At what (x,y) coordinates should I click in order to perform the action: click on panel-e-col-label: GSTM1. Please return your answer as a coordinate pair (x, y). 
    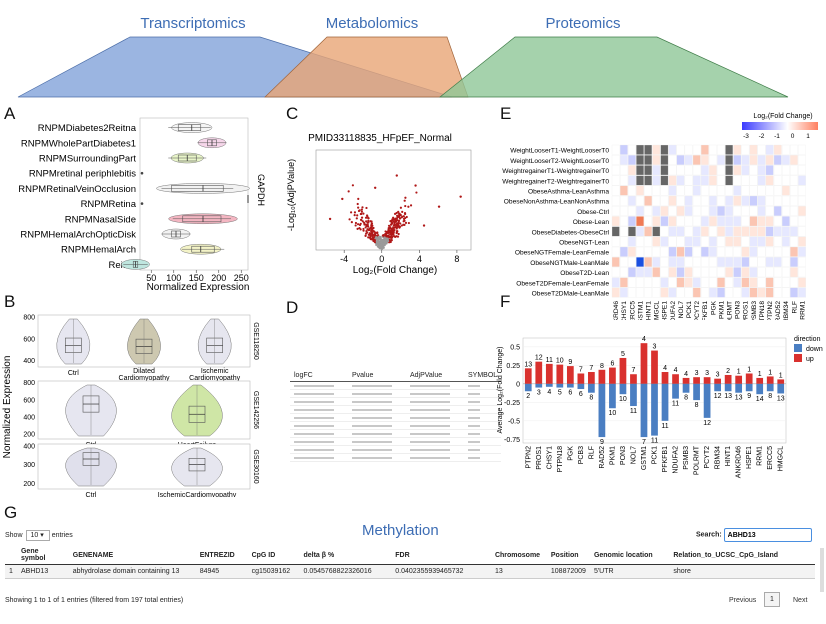
    Looking at the image, I should click on (640, 310).